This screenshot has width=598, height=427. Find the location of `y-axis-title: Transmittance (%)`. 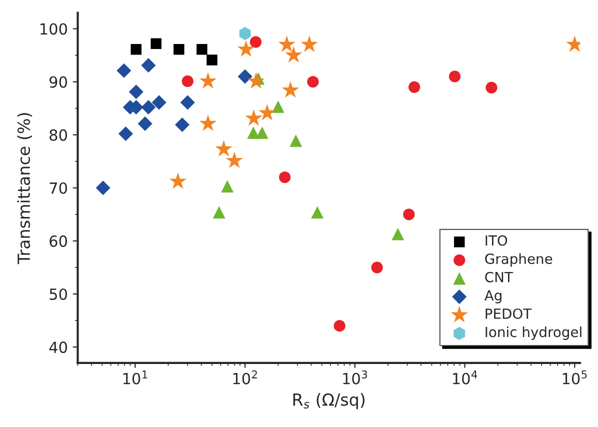

y-axis-title: Transmittance (%) is located at coordinates (24, 188).